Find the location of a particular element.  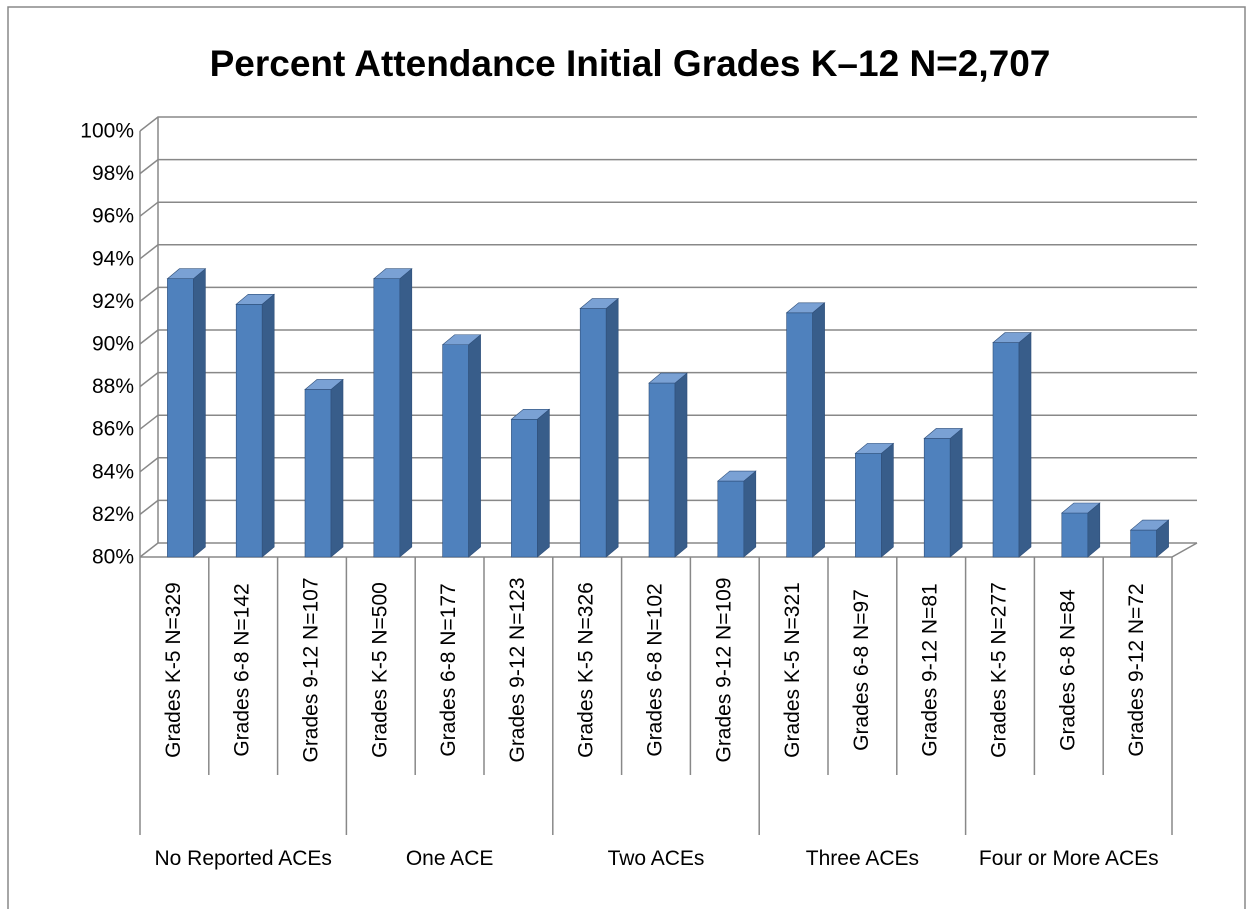

y-tick-label: 88% is located at coordinates (113, 386).